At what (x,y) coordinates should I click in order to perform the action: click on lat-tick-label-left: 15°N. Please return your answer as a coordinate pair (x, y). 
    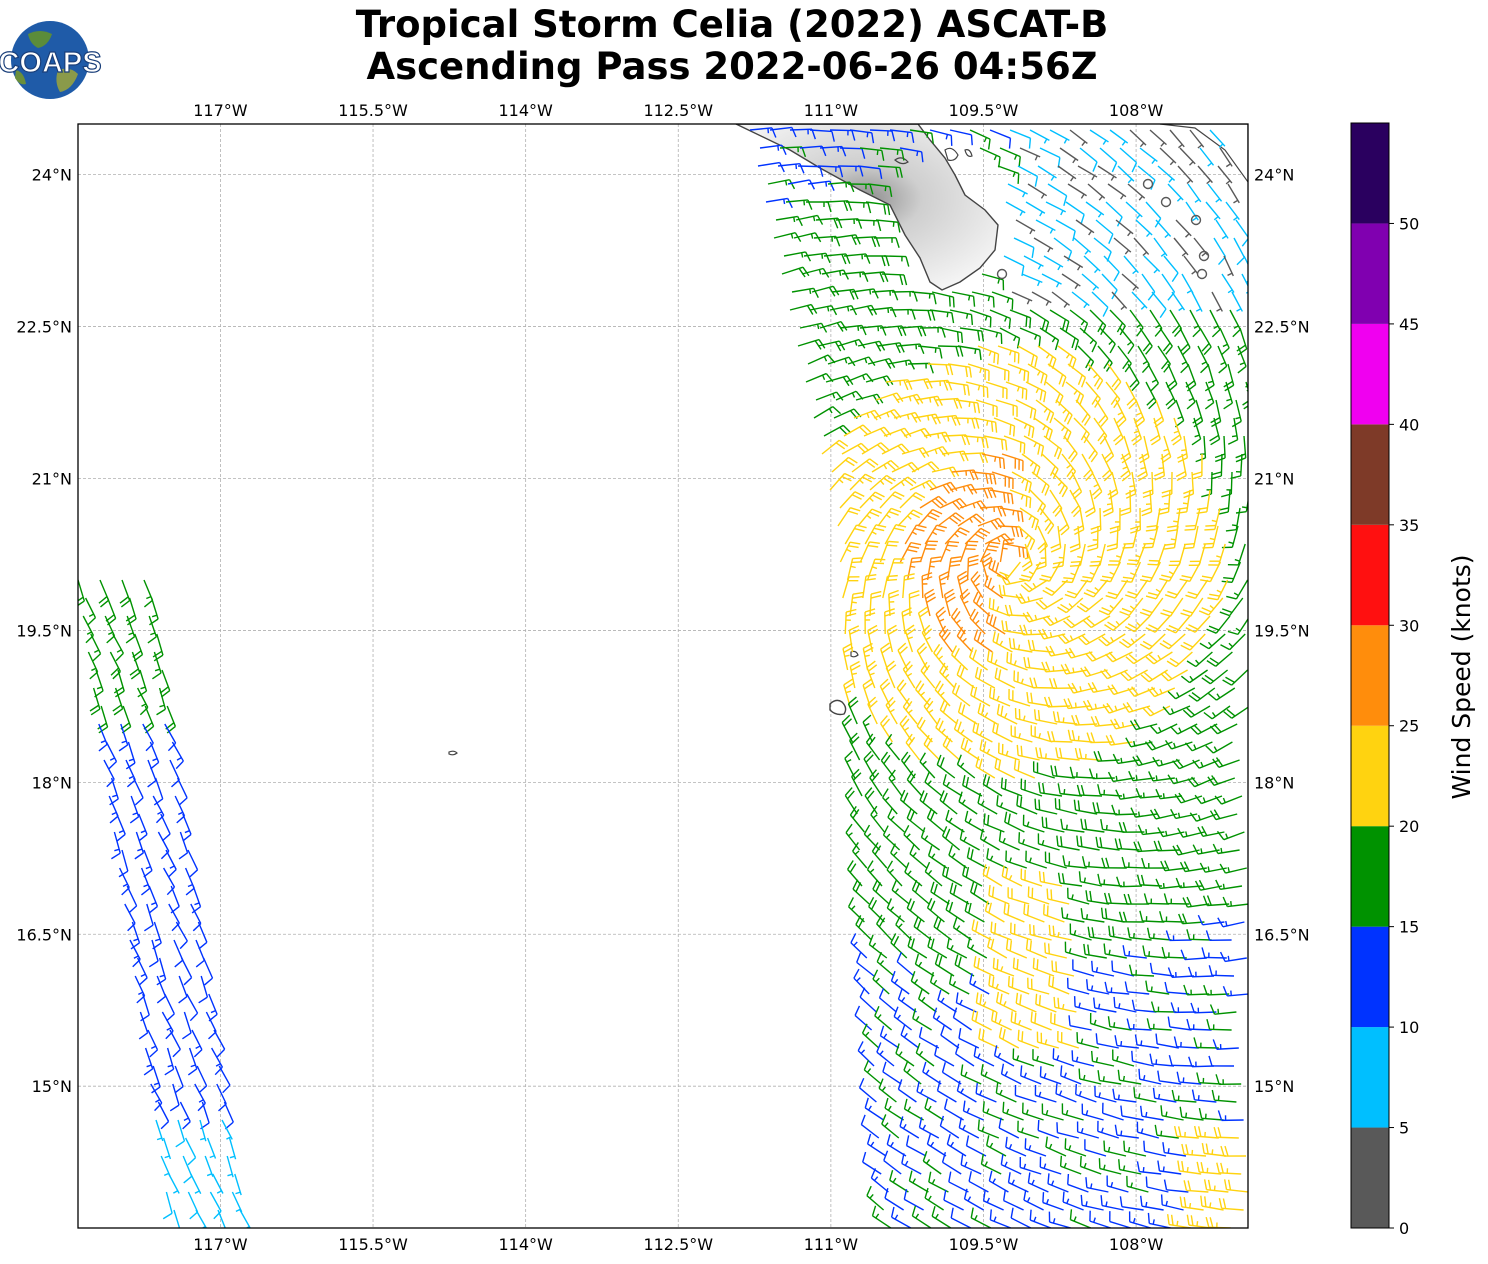
    Looking at the image, I should click on (52, 1086).